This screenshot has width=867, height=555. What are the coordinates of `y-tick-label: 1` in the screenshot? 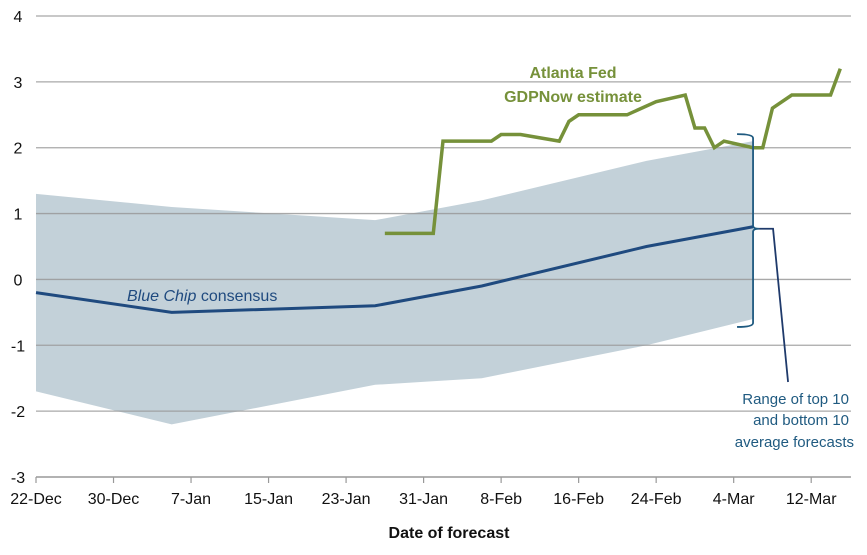 It's located at (18, 215).